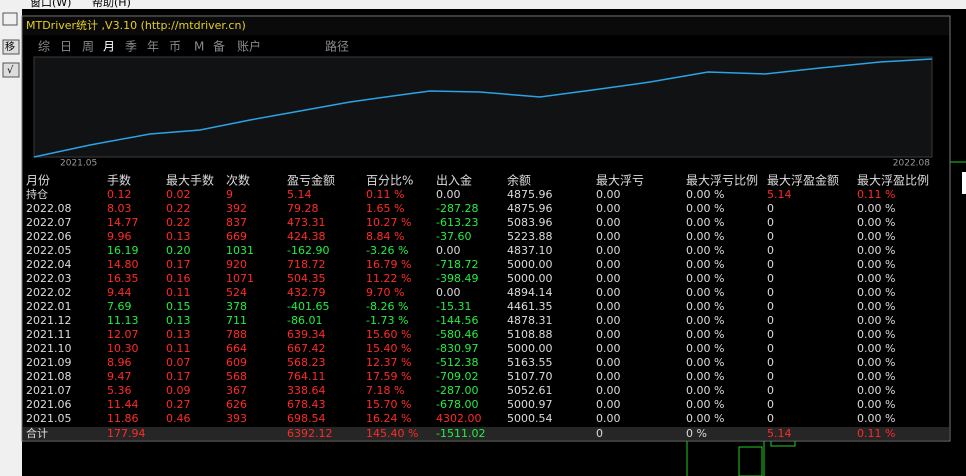 Image resolution: width=966 pixels, height=476 pixels. Describe the element at coordinates (238, 180) in the screenshot. I see `column-header: 次数` at that location.